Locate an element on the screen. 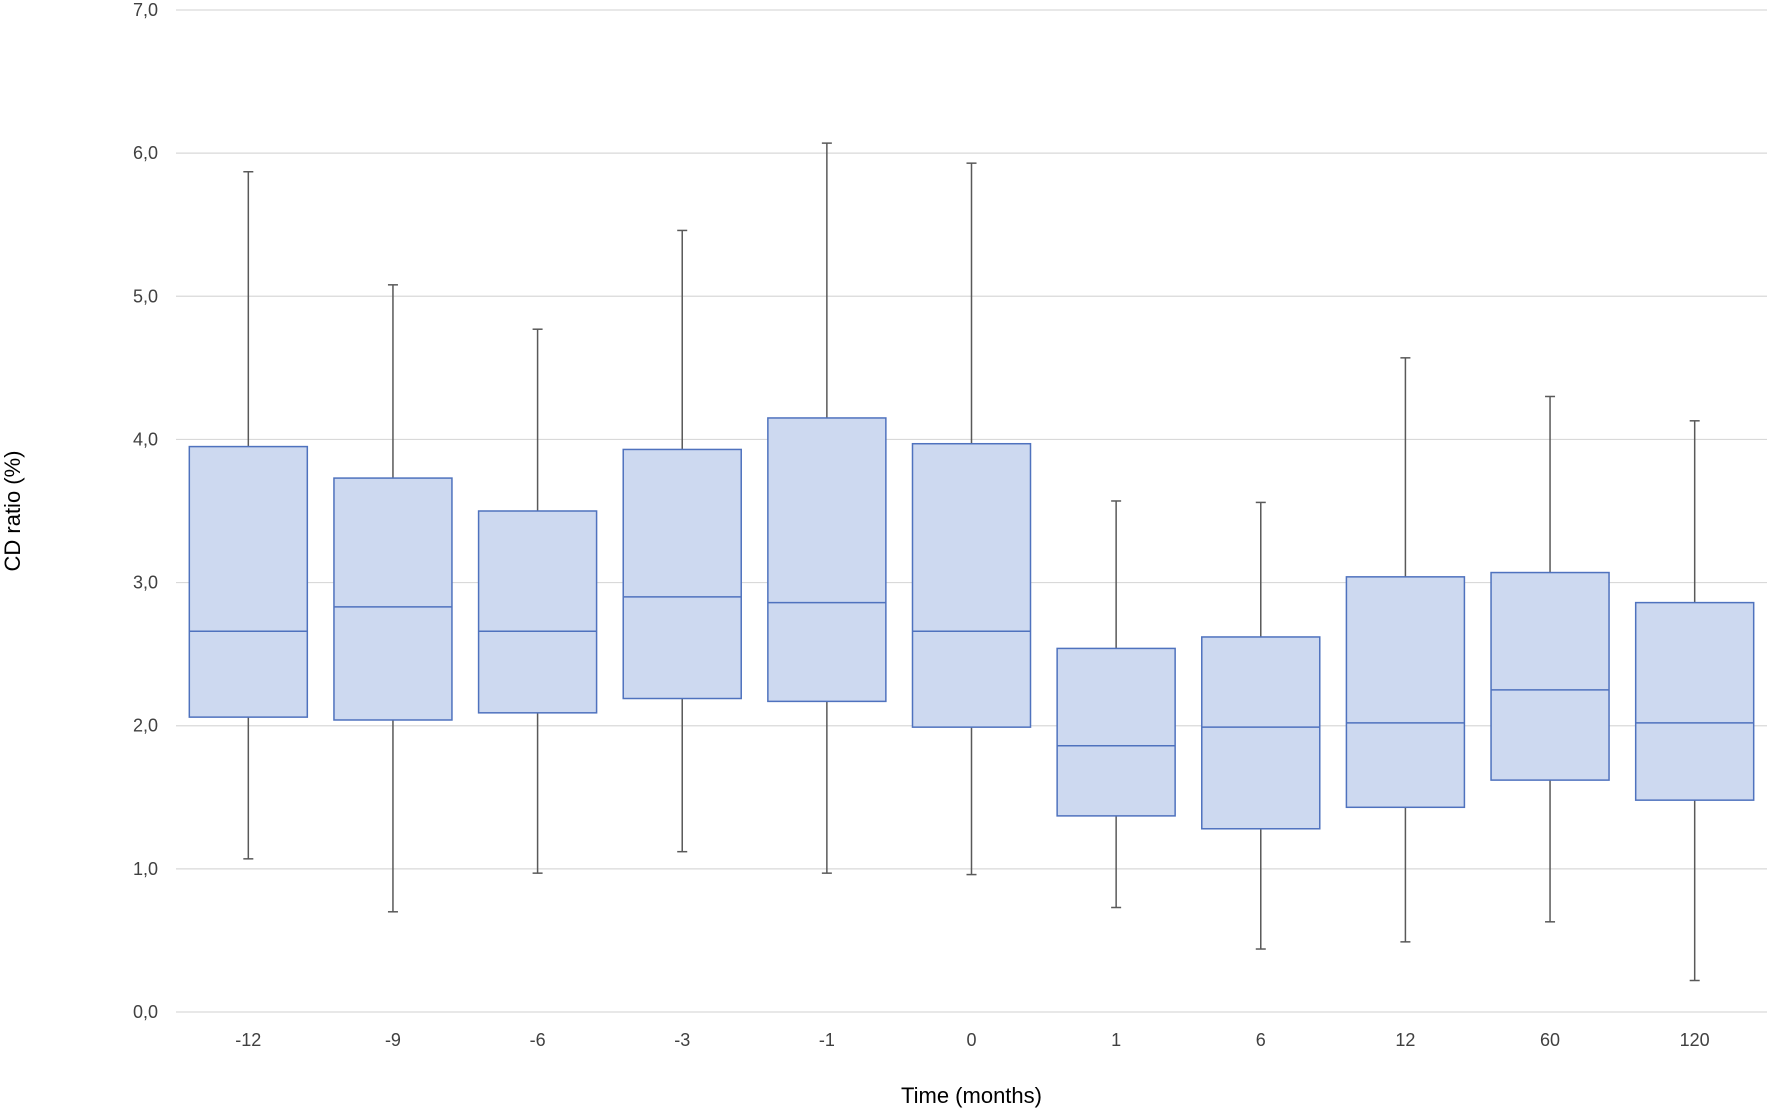 This screenshot has height=1118, width=1772. x-tick-label: 12 is located at coordinates (1405, 1040).